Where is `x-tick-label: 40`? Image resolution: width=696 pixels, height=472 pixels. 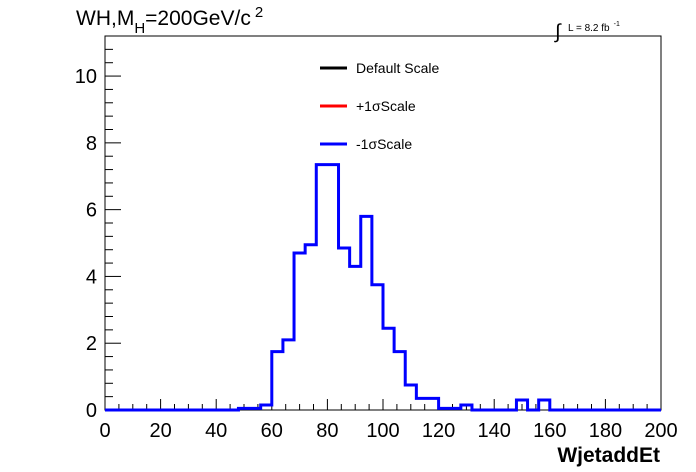 x-tick-label: 40 is located at coordinates (216, 431).